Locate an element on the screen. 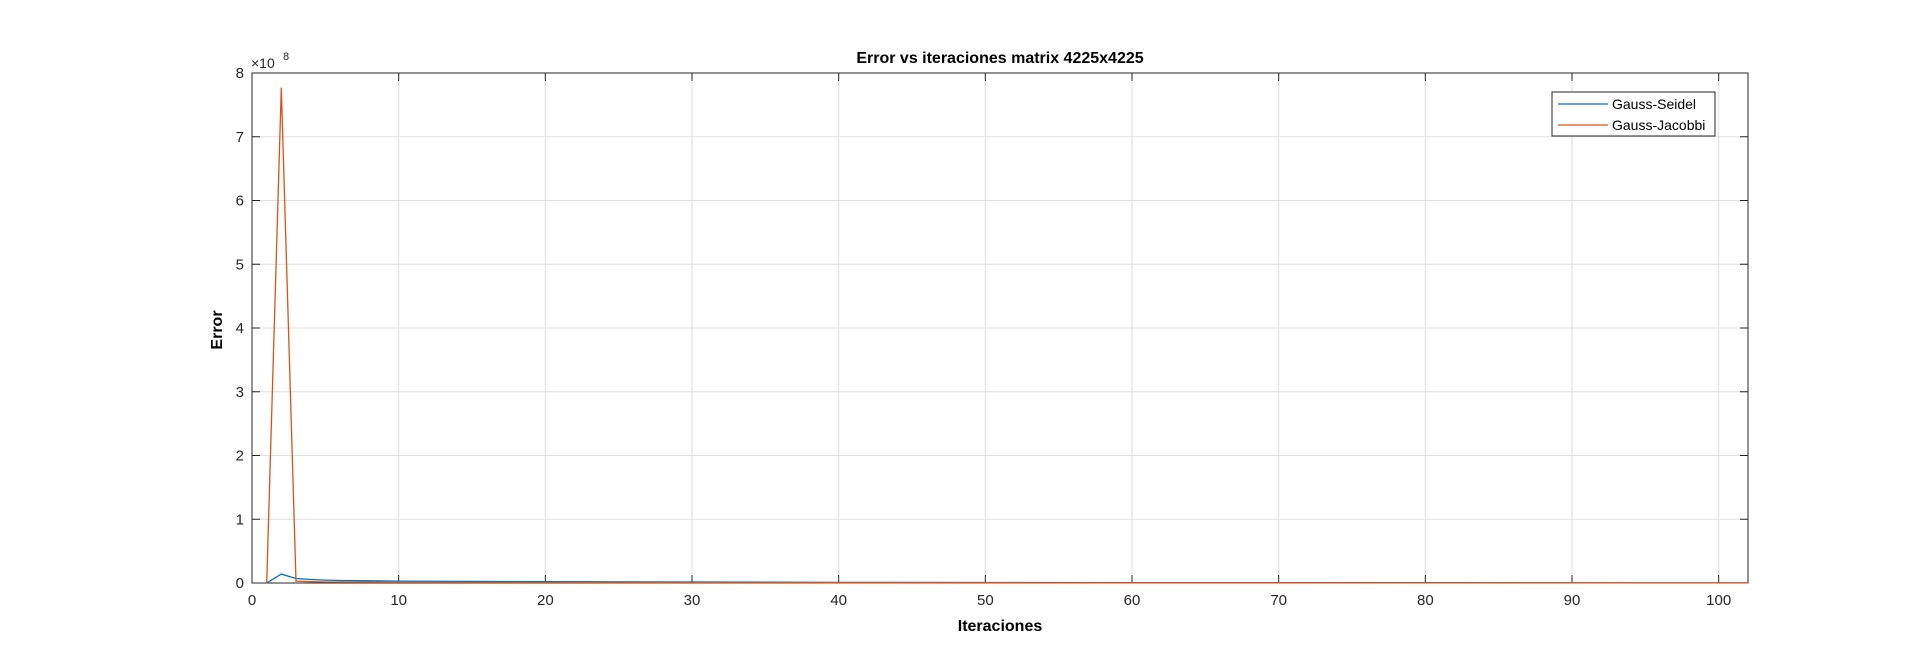 The height and width of the screenshot is (657, 1920). y-tick-label: 1 is located at coordinates (240, 519).